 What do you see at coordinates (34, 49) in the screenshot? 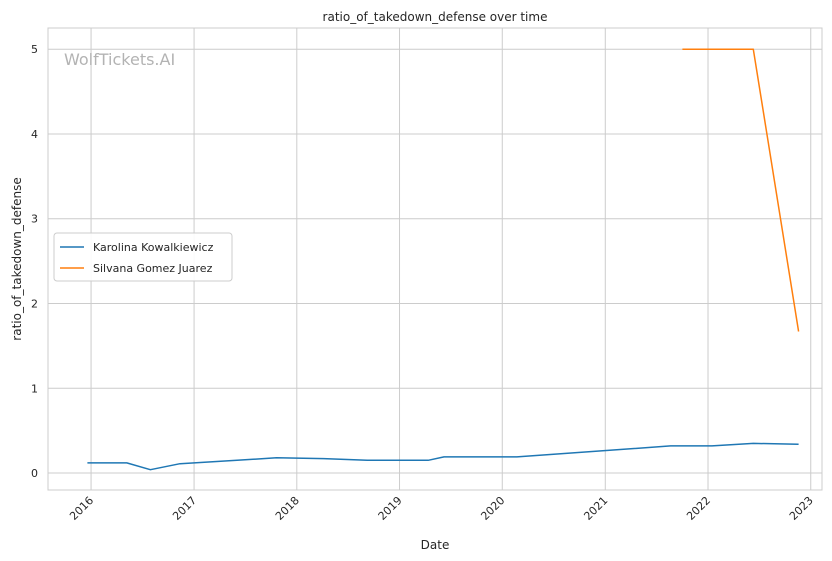
I see `y-tick-label: 5` at bounding box center [34, 49].